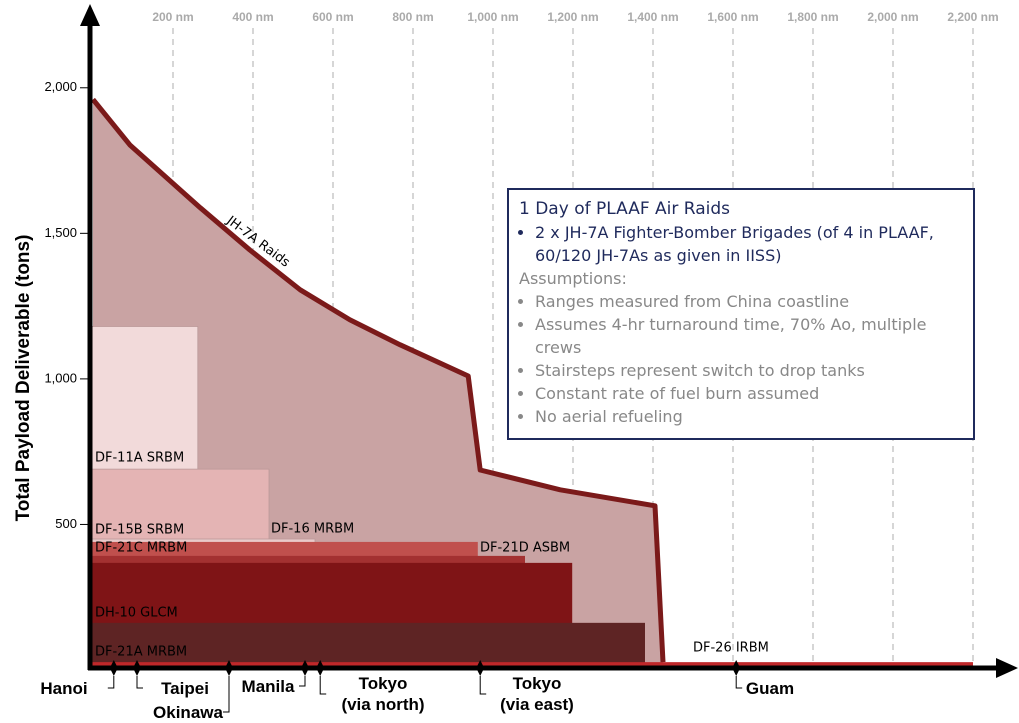 The width and height of the screenshot is (1019, 723). What do you see at coordinates (188, 712) in the screenshot?
I see `location-label: Okinawa` at bounding box center [188, 712].